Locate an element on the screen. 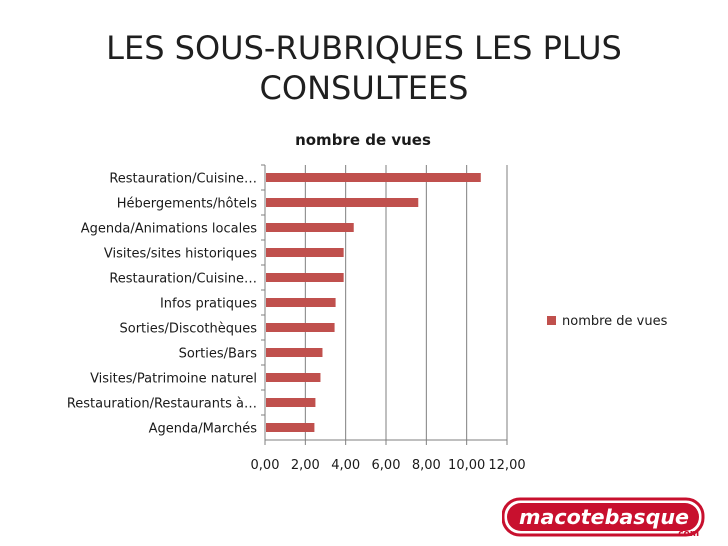  category-label: Infos pratiques is located at coordinates (208, 304).